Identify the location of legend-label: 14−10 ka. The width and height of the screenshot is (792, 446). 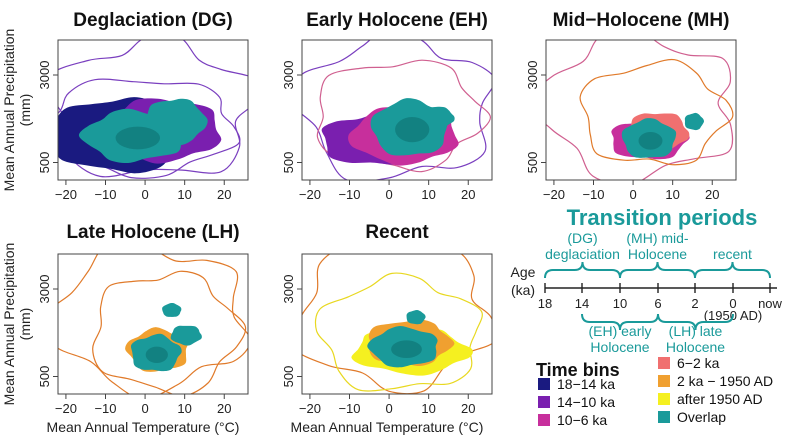
(586, 402).